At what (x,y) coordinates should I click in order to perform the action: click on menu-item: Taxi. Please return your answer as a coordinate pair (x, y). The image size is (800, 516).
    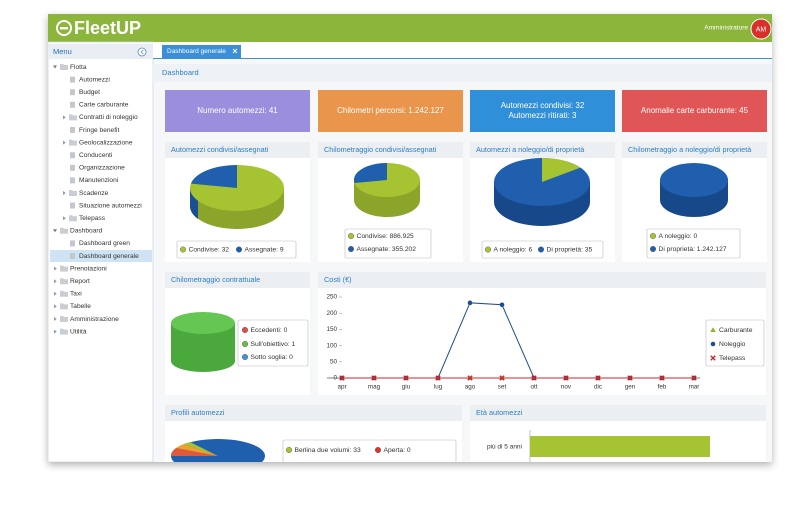
    Looking at the image, I should click on (76, 294).